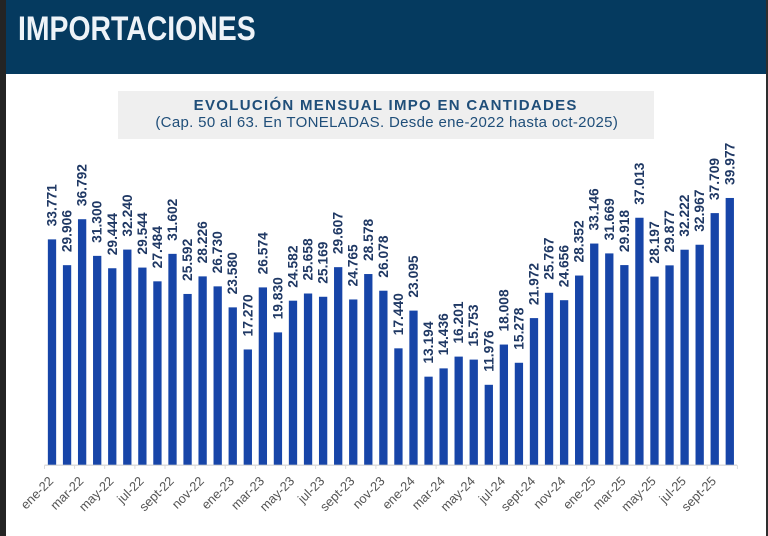 The image size is (768, 536). I want to click on svg-text: 32.240, so click(127, 215).